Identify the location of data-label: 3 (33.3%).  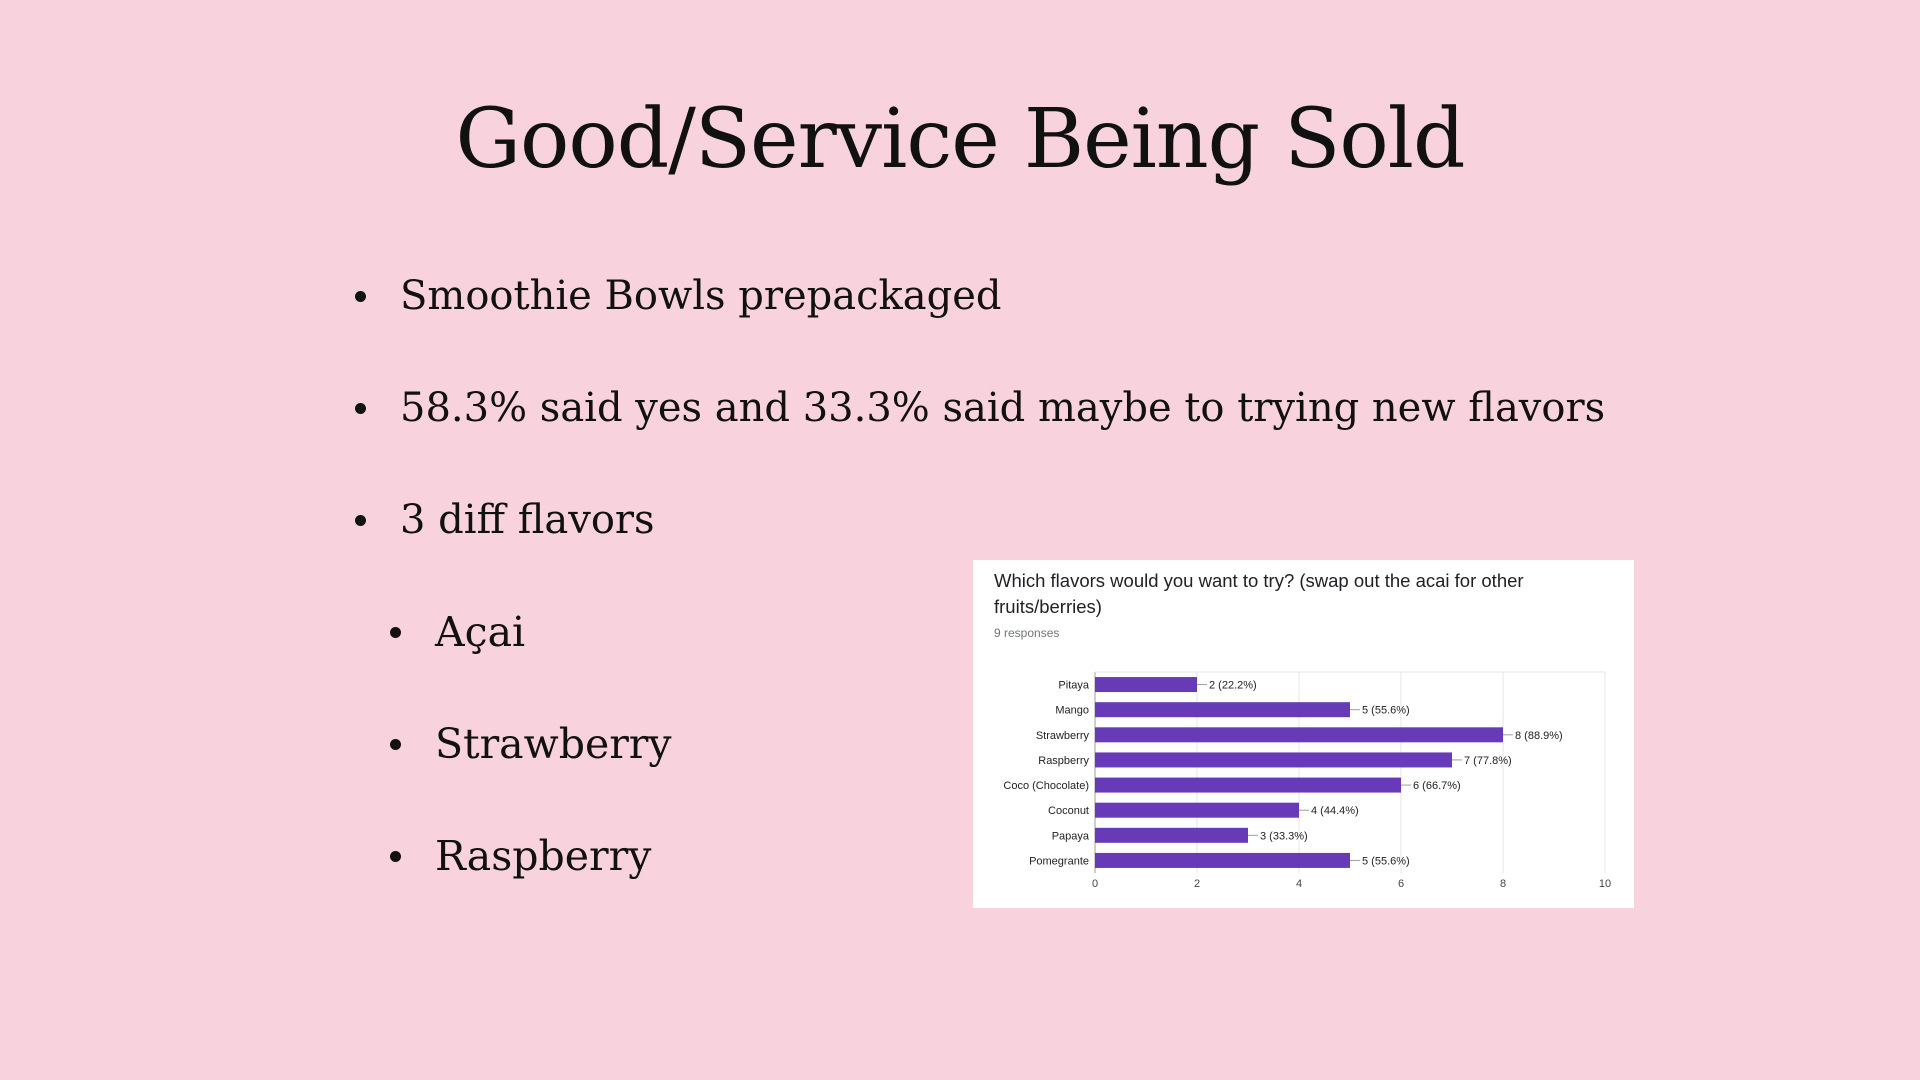
(1284, 836).